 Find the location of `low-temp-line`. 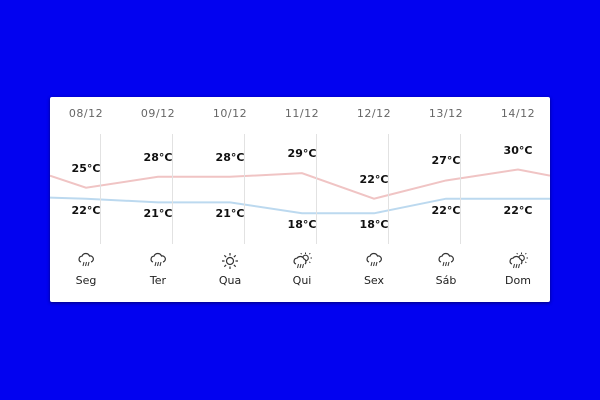

low-temp-line is located at coordinates (300, 205).